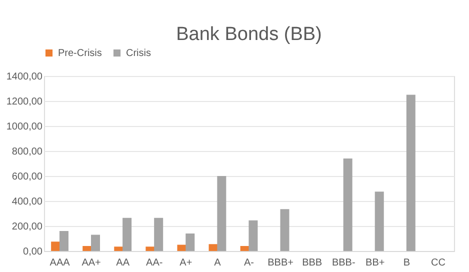 The image size is (469, 272). I want to click on y-tick-label: 400,00, so click(27, 202).